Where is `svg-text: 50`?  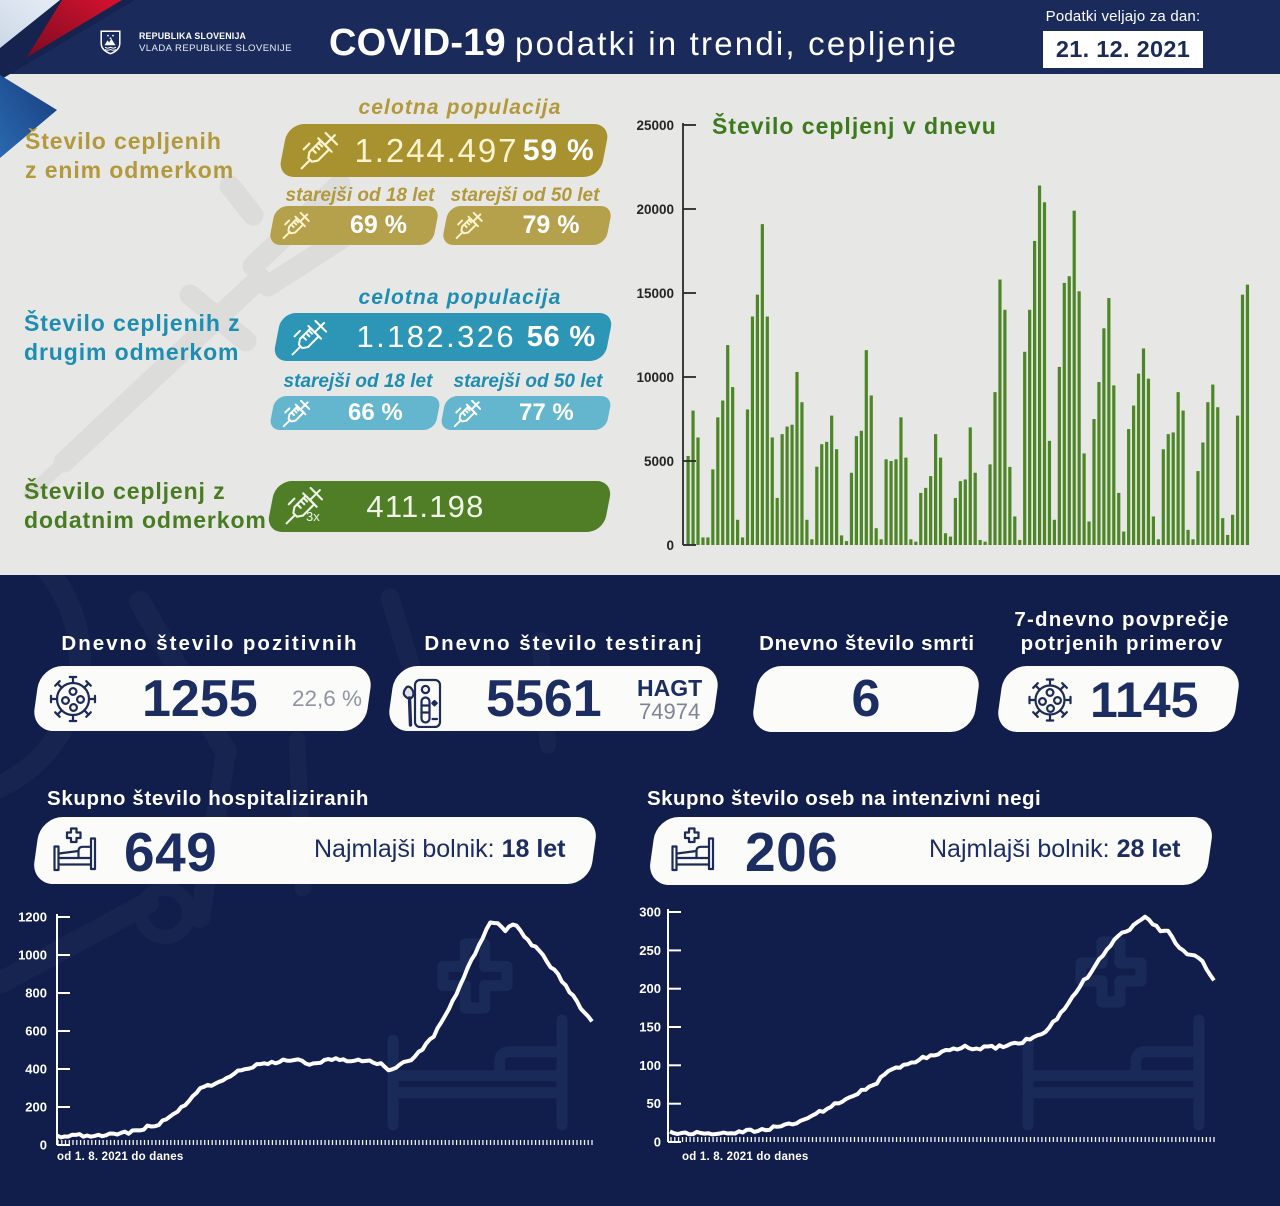
svg-text: 50 is located at coordinates (654, 1103).